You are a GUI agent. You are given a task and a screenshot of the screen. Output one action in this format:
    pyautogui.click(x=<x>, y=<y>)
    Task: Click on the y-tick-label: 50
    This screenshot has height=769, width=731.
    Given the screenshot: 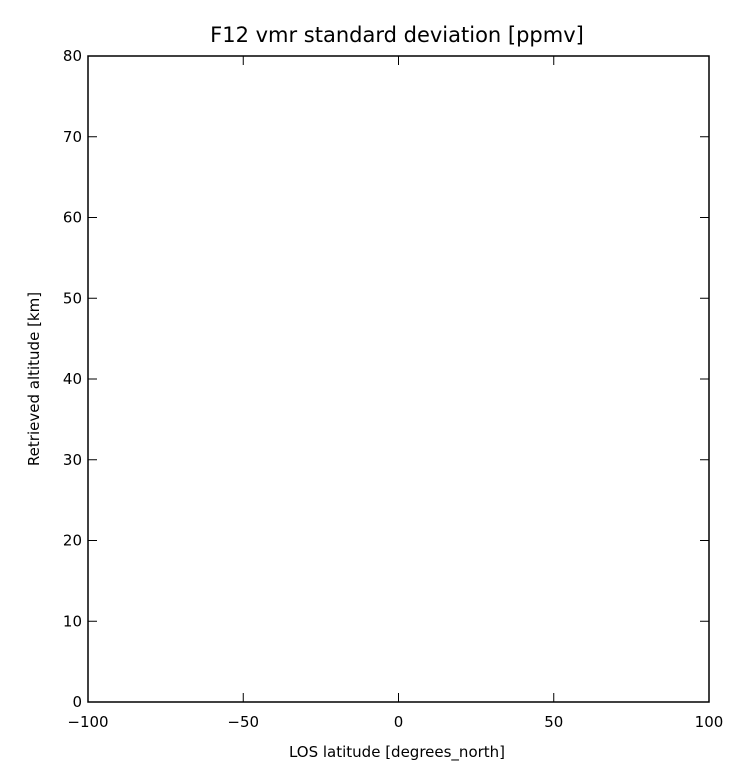 What is the action you would take?
    pyautogui.click(x=72, y=298)
    